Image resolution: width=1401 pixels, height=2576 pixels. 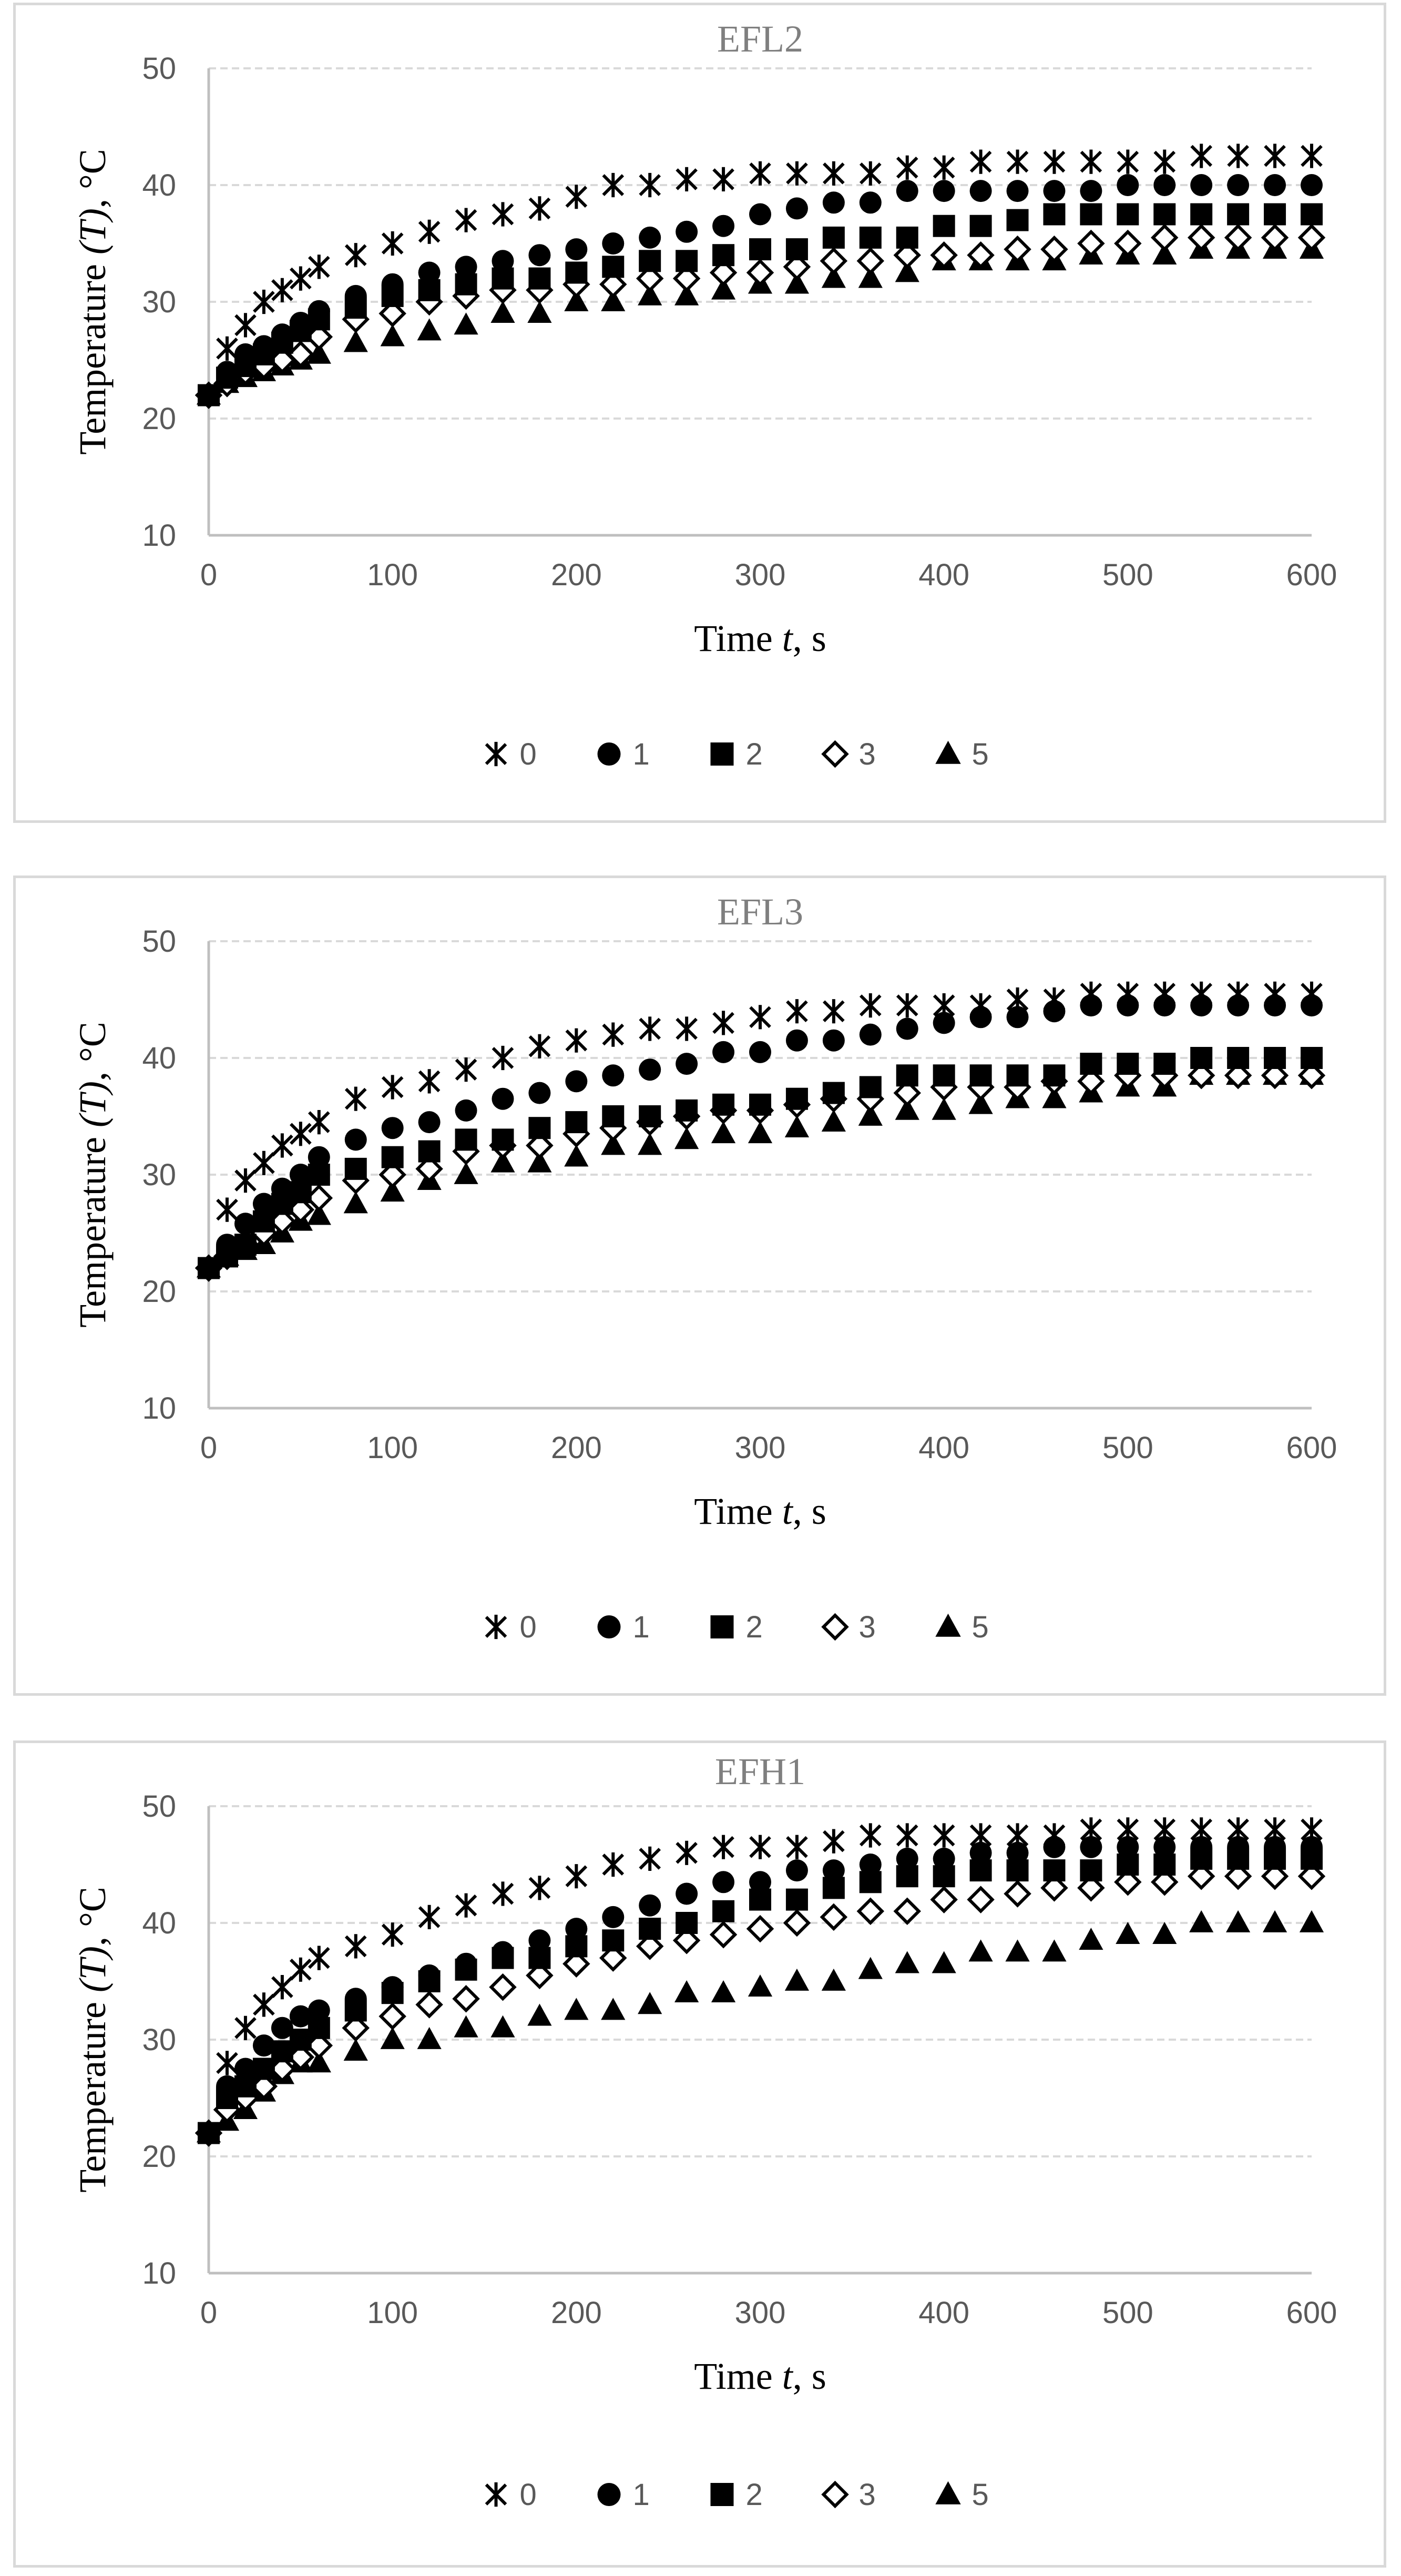 What do you see at coordinates (1127, 2313) in the screenshot?
I see `x-tick-label: 500` at bounding box center [1127, 2313].